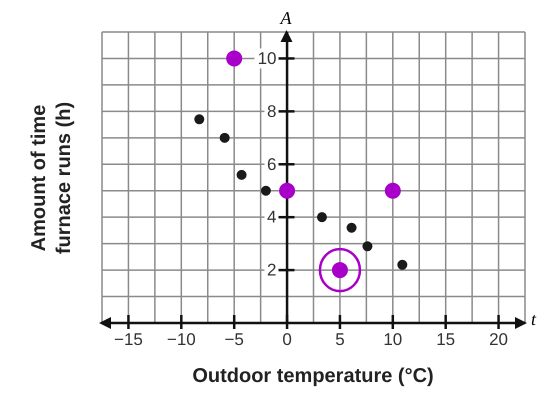  I want to click on text: t, so click(533, 319).